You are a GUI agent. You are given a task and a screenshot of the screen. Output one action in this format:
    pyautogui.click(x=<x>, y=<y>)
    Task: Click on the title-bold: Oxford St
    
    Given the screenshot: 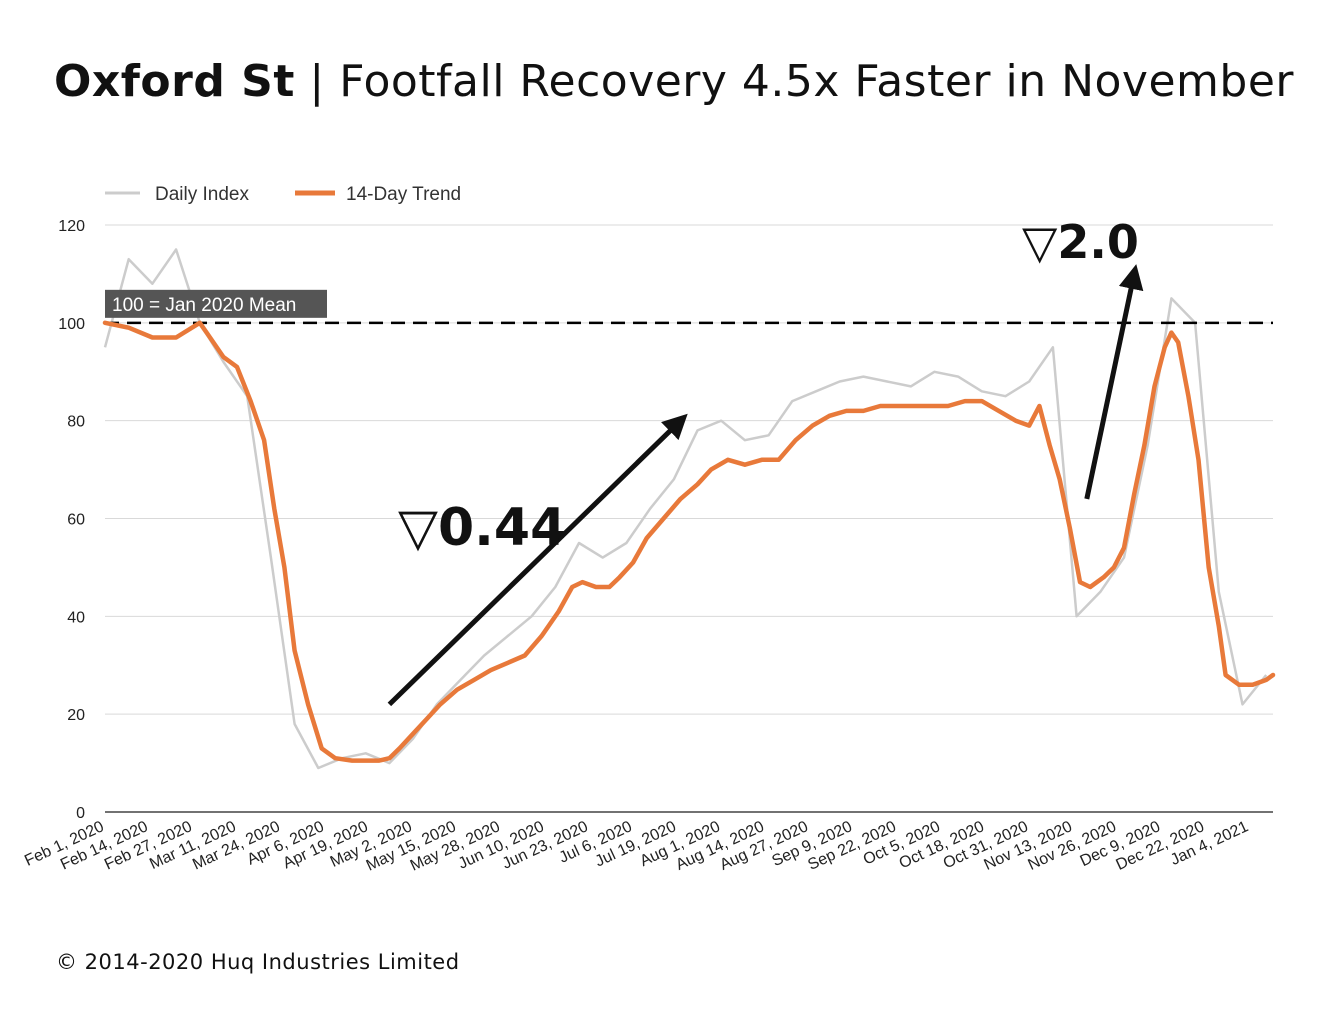 What is the action you would take?
    pyautogui.click(x=174, y=81)
    